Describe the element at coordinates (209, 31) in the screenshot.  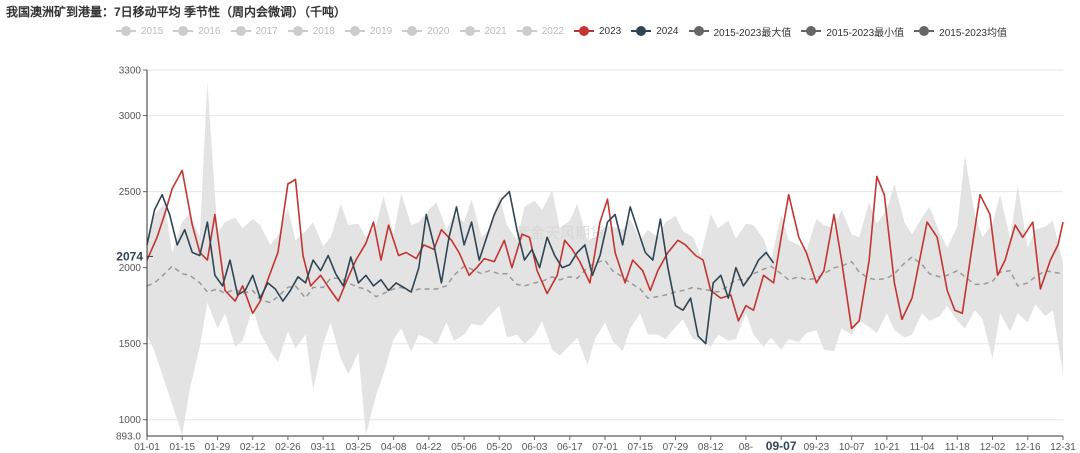
I see `legend-label: 2016` at that location.